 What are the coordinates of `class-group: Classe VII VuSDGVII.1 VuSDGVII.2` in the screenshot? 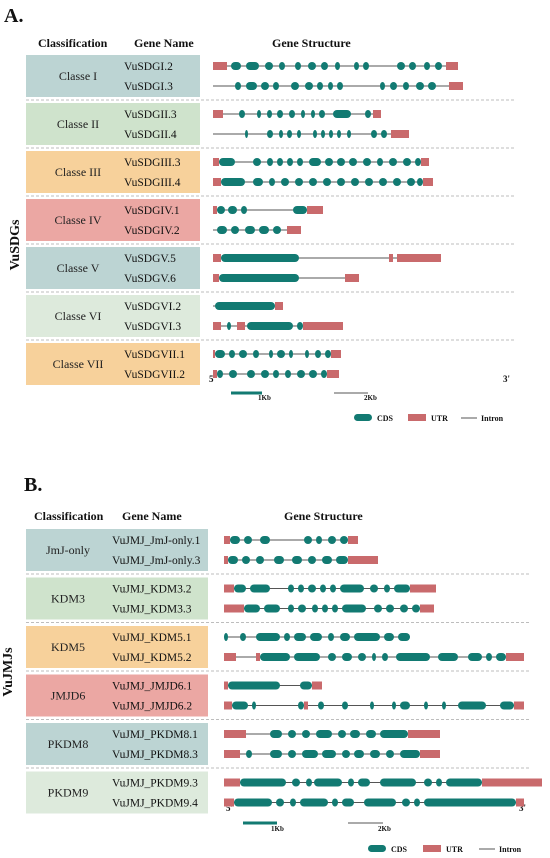 It's located at (183, 364).